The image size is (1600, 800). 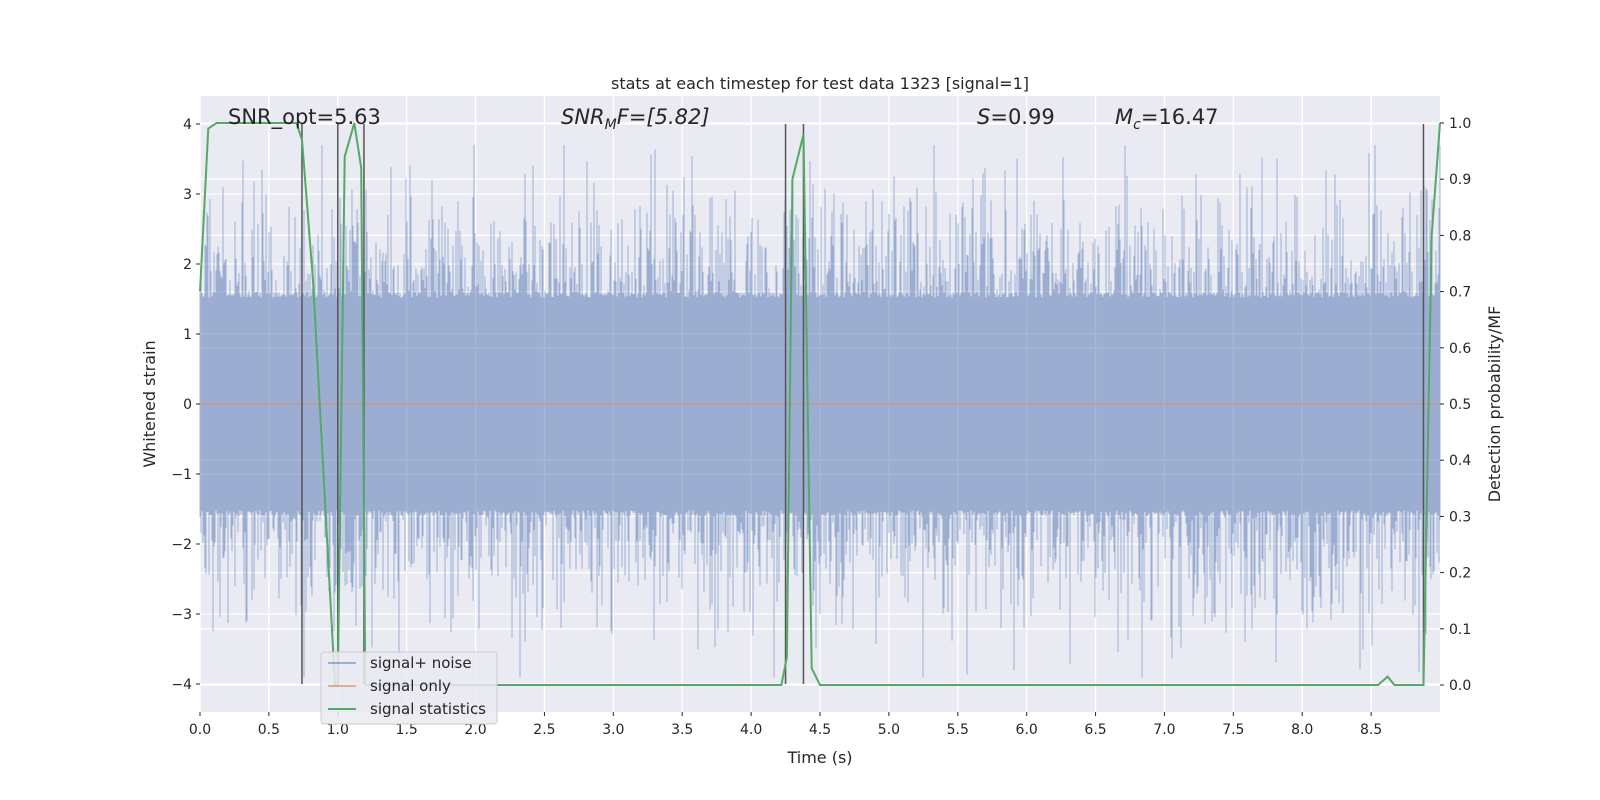 What do you see at coordinates (1095, 730) in the screenshot?
I see `x-tick-label-13: 6.5` at bounding box center [1095, 730].